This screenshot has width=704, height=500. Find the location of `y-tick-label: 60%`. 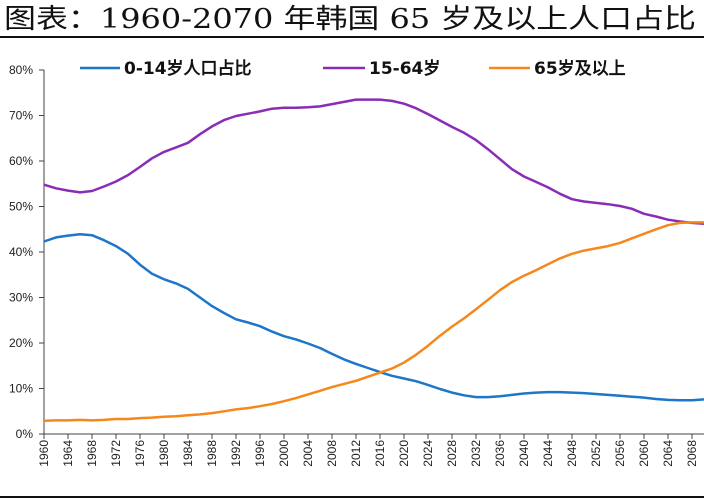

y-tick-label: 60% is located at coordinates (21, 161).